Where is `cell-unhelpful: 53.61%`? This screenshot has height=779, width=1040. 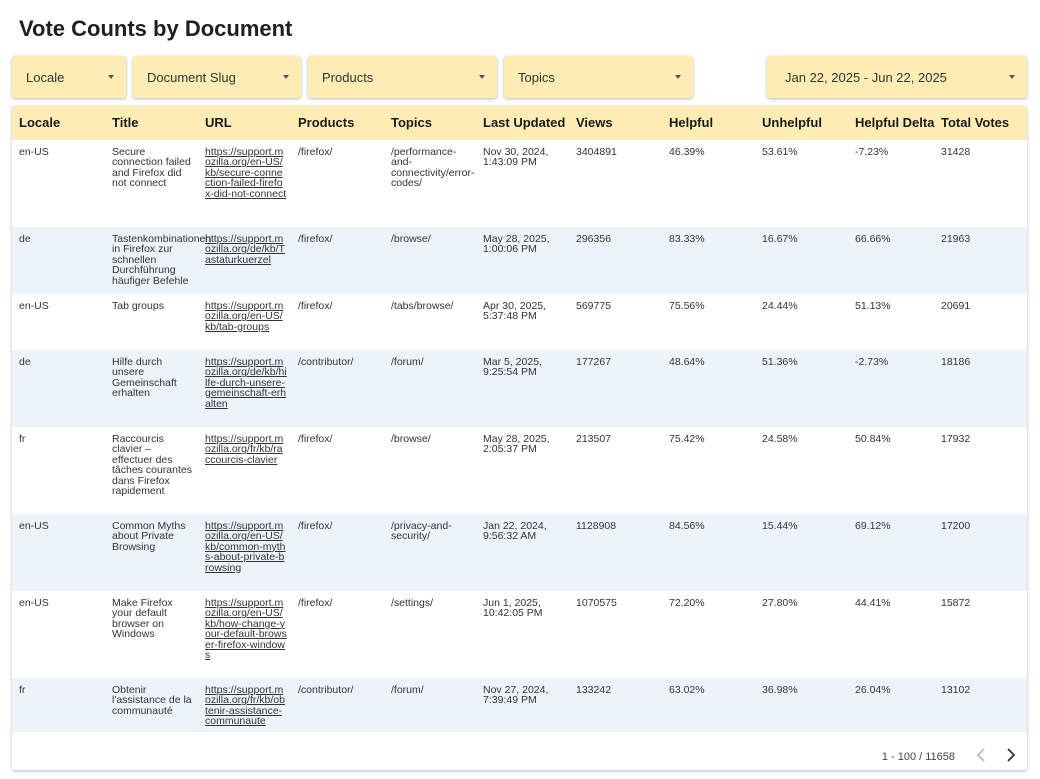
cell-unhelpful: 53.61% is located at coordinates (780, 152).